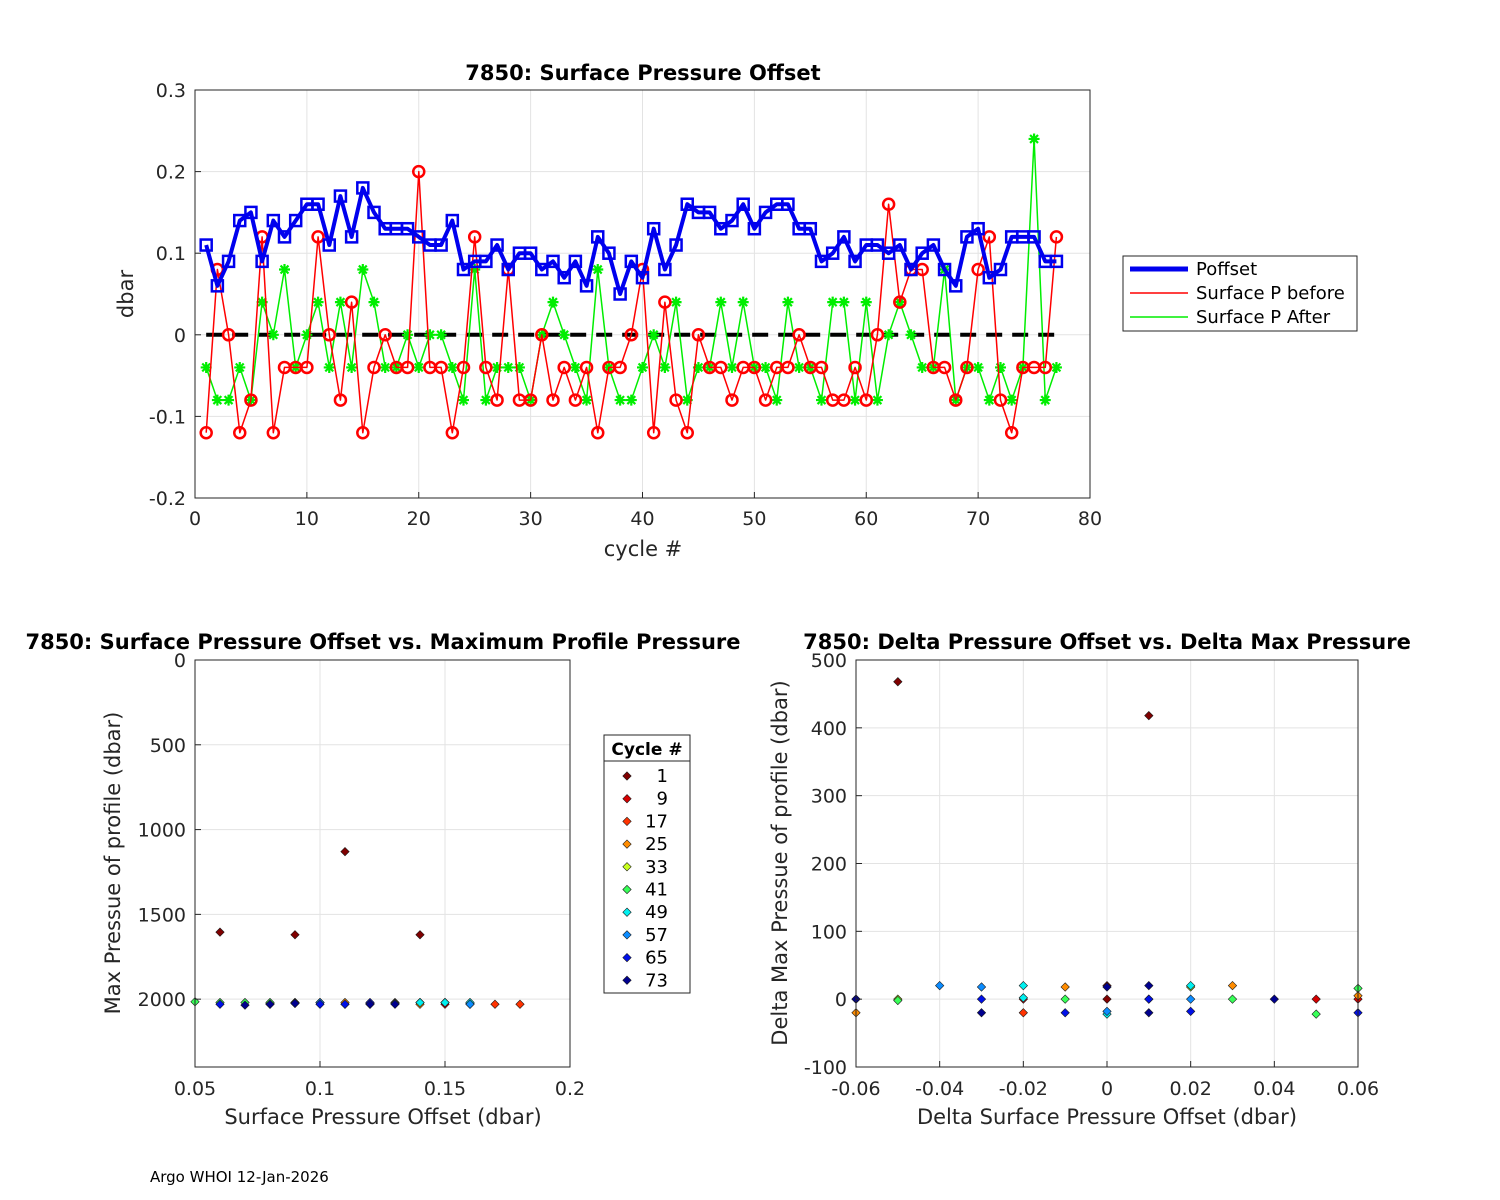 This screenshot has width=1500, height=1200. Describe the element at coordinates (645, 511) in the screenshot. I see `top-x-ticks: 0 10 20 30 40 50 60 70 80` at that location.